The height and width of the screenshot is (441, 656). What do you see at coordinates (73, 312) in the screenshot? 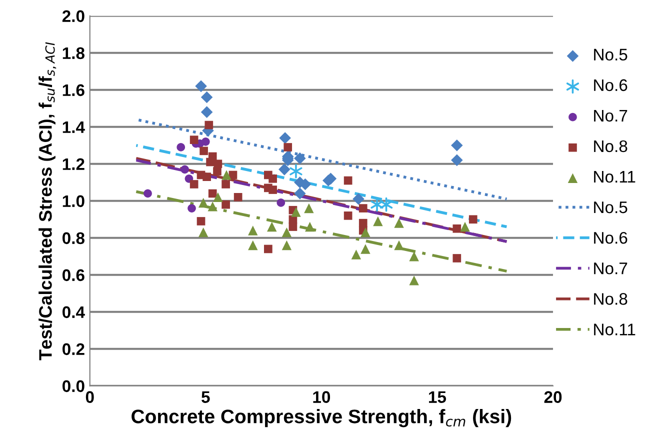
I see `y-tick-label: 0.4` at bounding box center [73, 312].